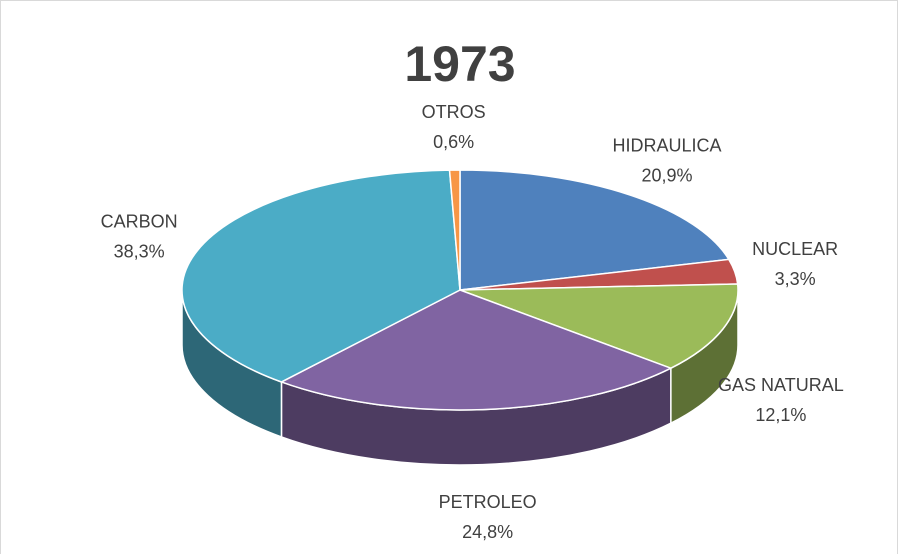 The height and width of the screenshot is (554, 899). Describe the element at coordinates (487, 532) in the screenshot. I see `slice-value-label: 24,8%` at that location.